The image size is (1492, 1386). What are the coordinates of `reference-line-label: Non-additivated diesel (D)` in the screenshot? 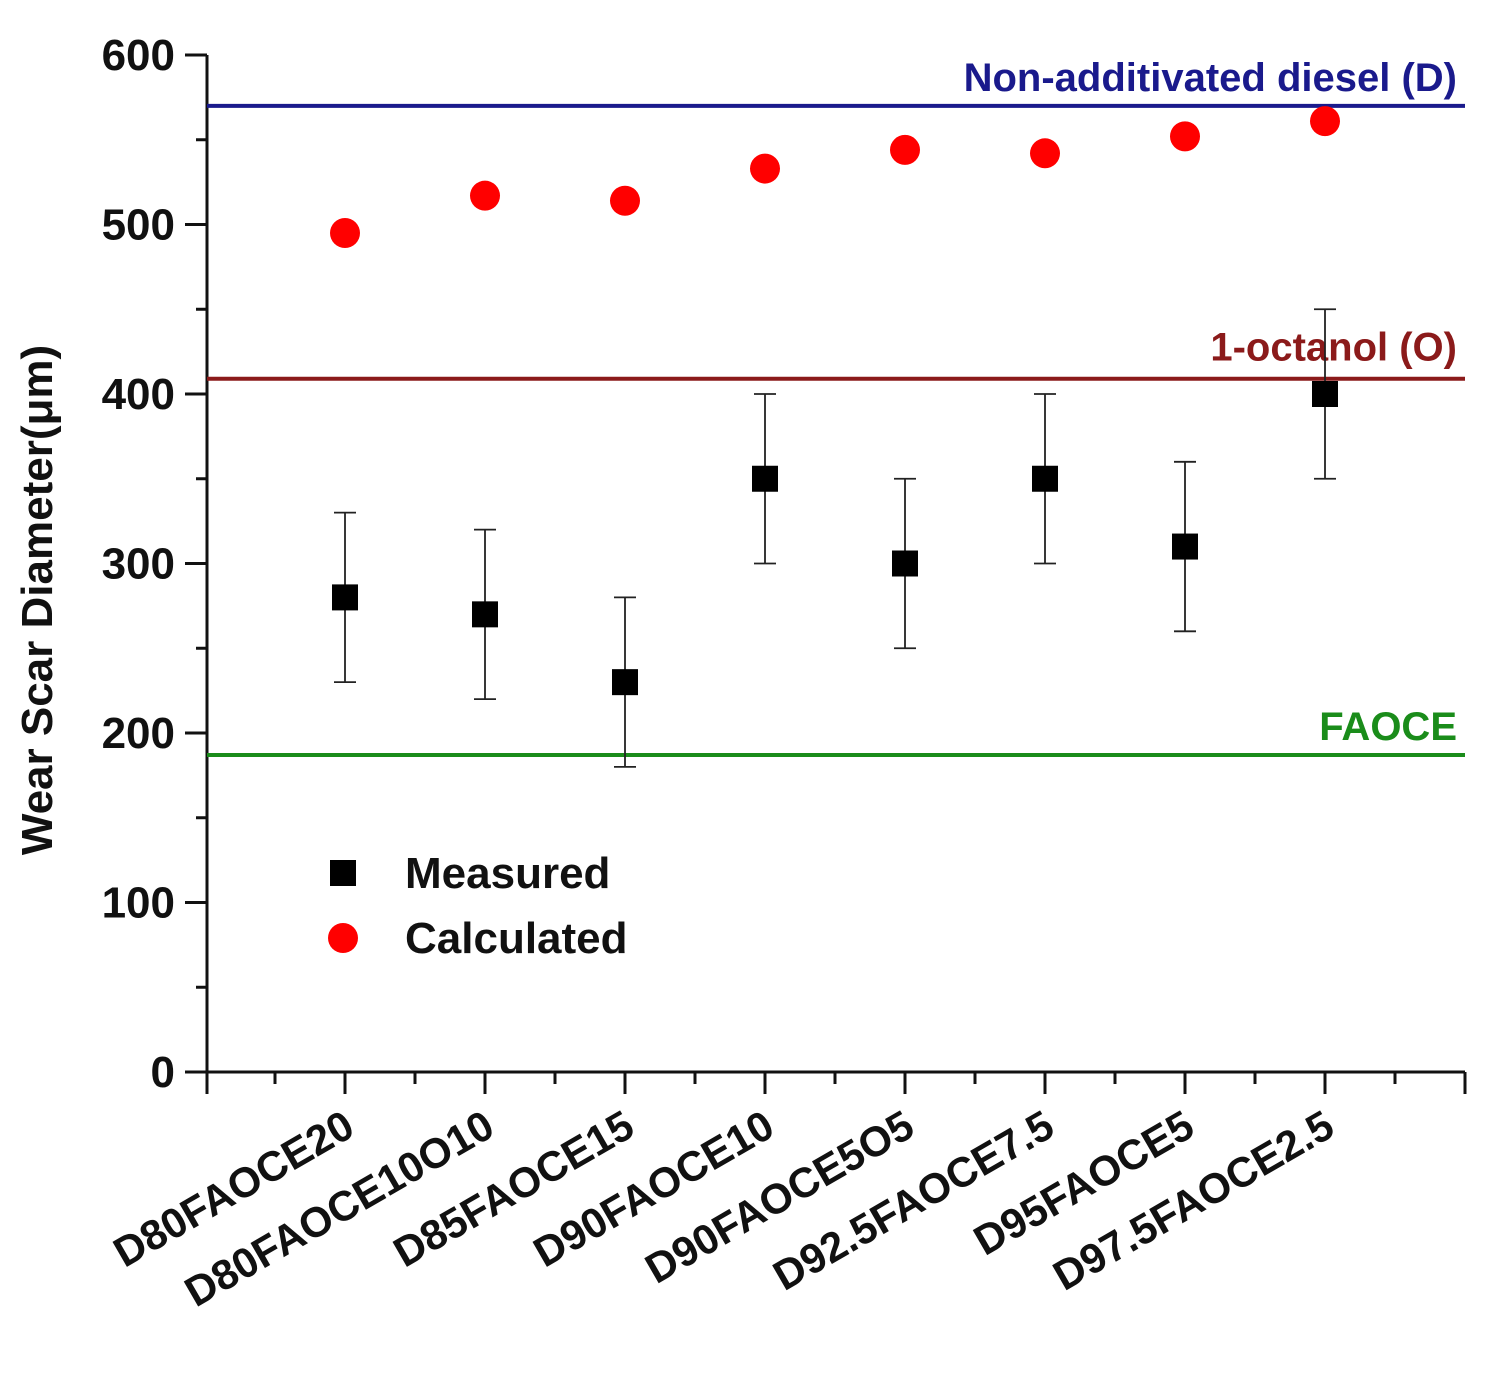 It's located at (1210, 78).